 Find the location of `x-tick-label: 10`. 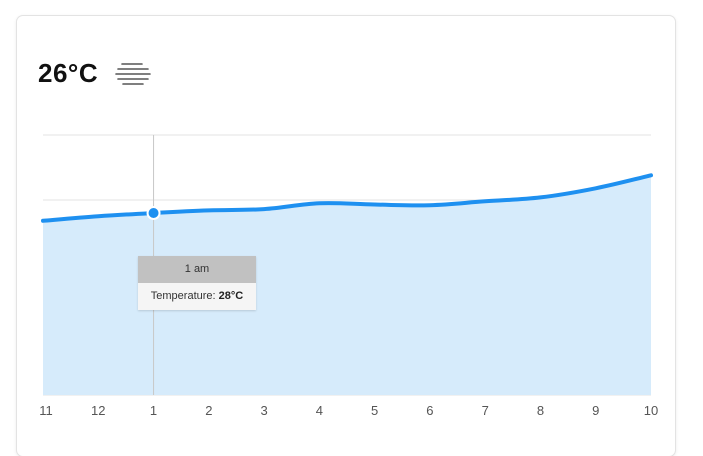

x-tick-label: 10 is located at coordinates (651, 410).